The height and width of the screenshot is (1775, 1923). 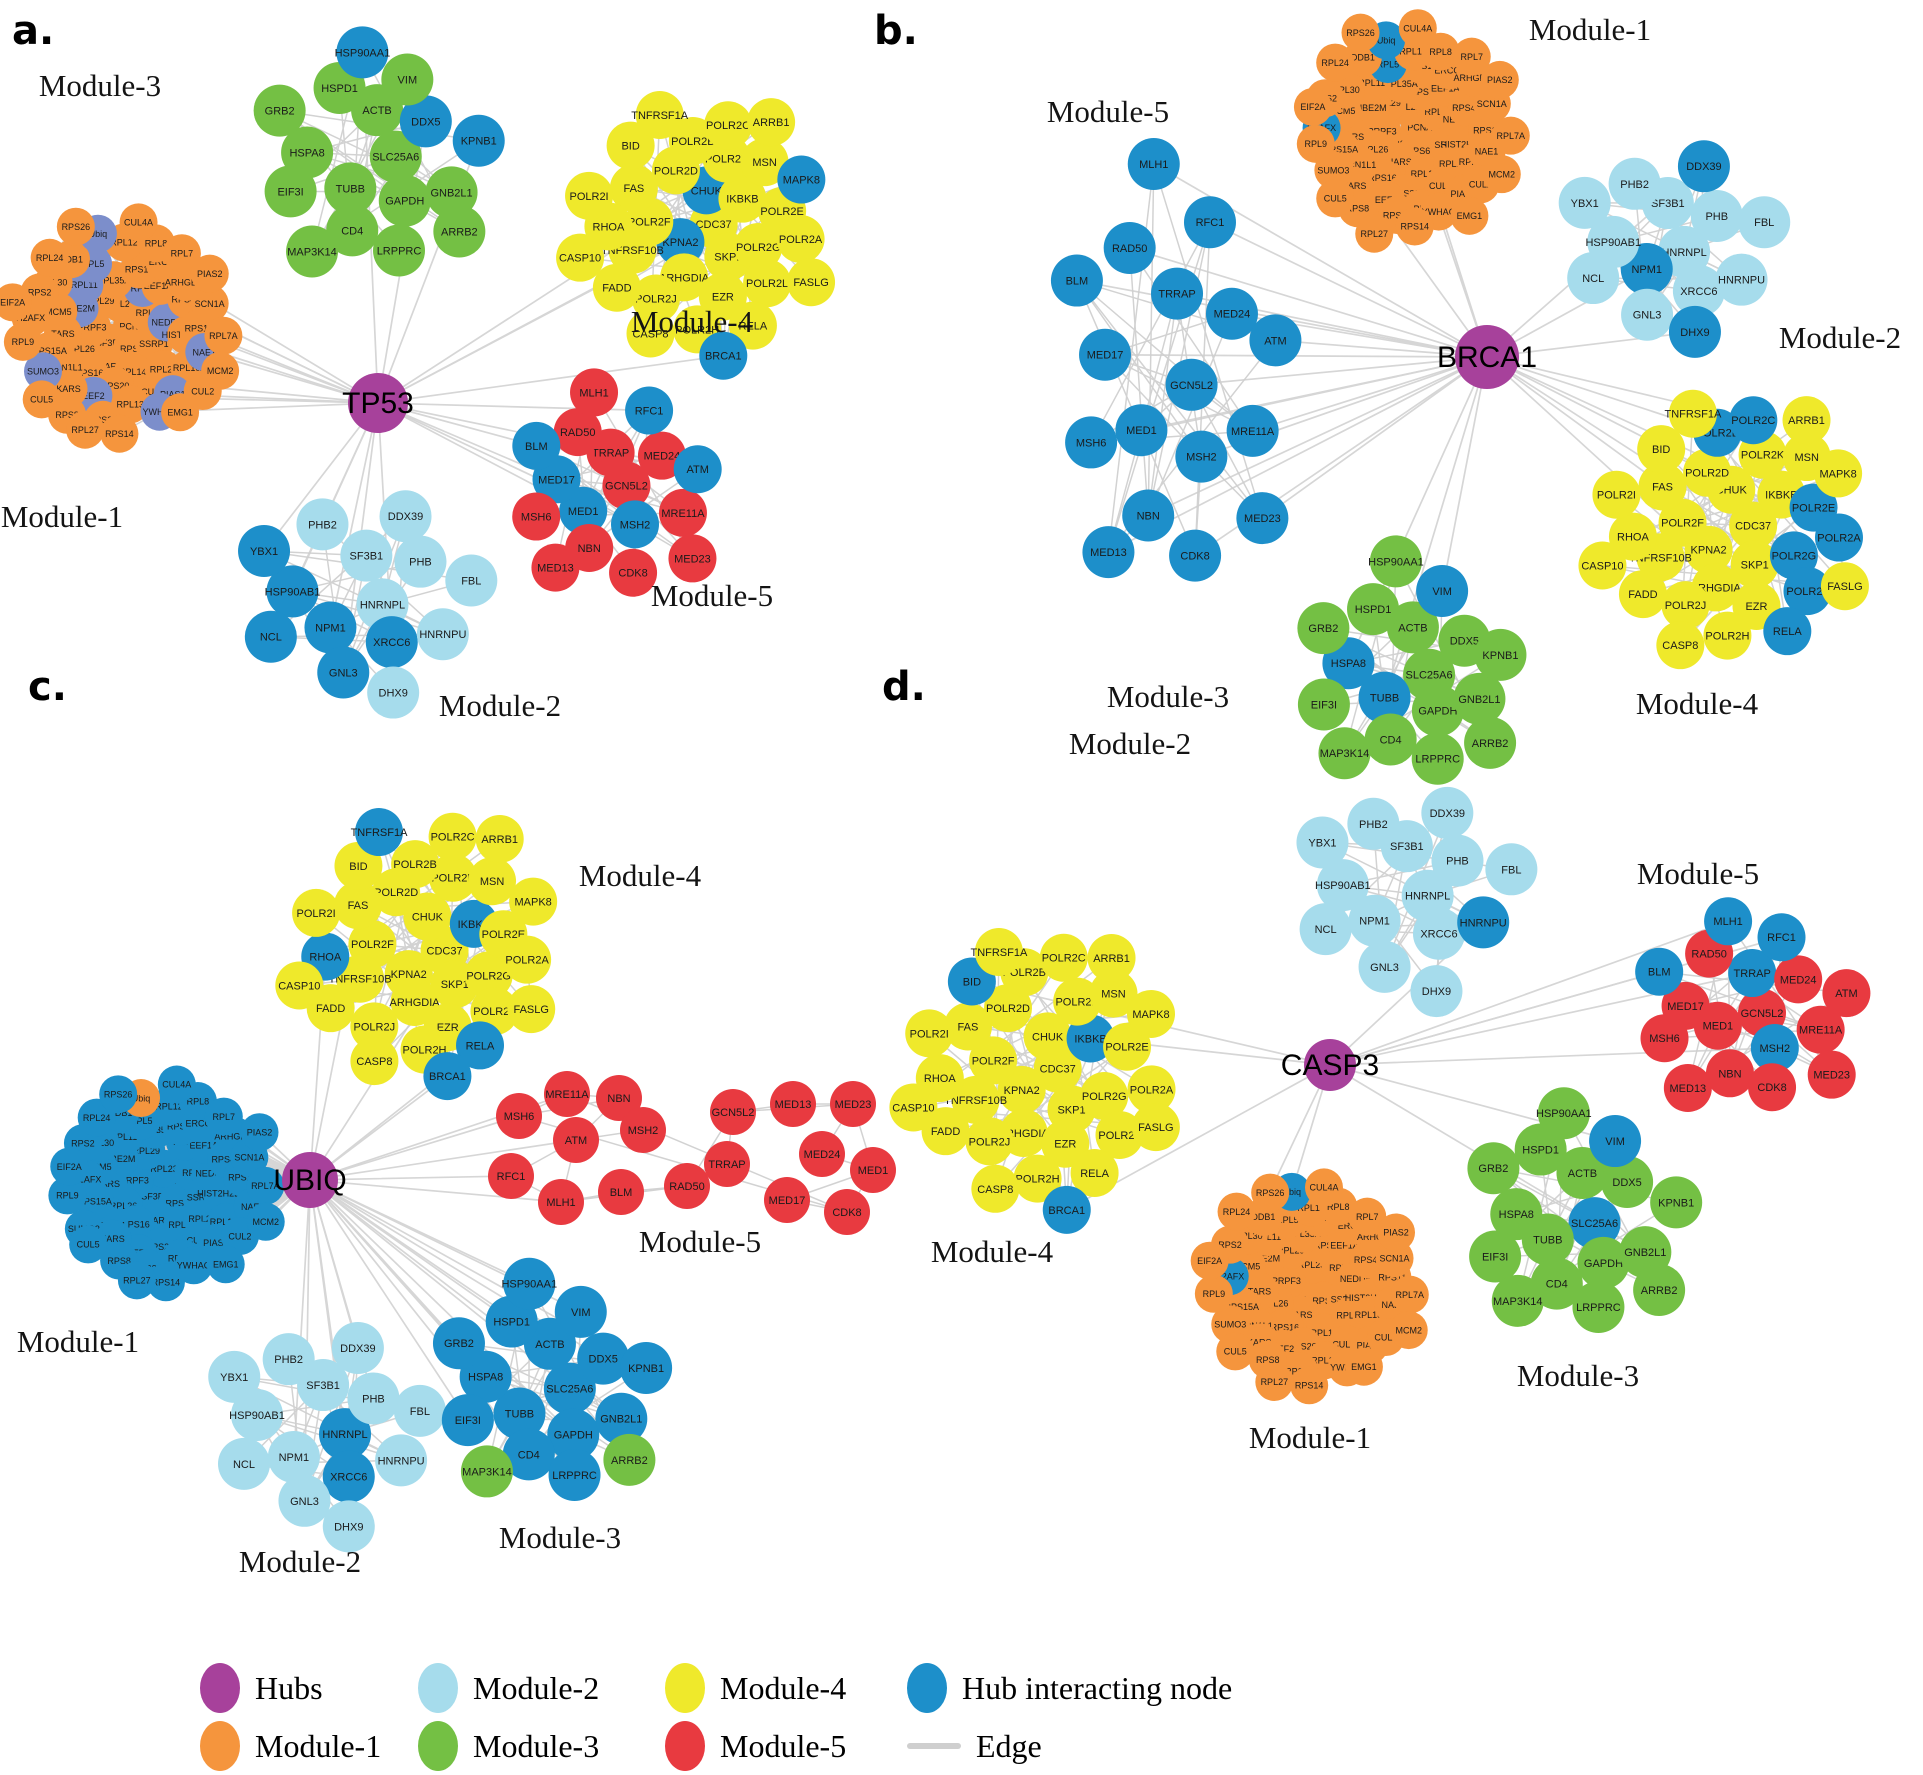 I want to click on node-DHX9: DHX9, so click(x=393, y=692).